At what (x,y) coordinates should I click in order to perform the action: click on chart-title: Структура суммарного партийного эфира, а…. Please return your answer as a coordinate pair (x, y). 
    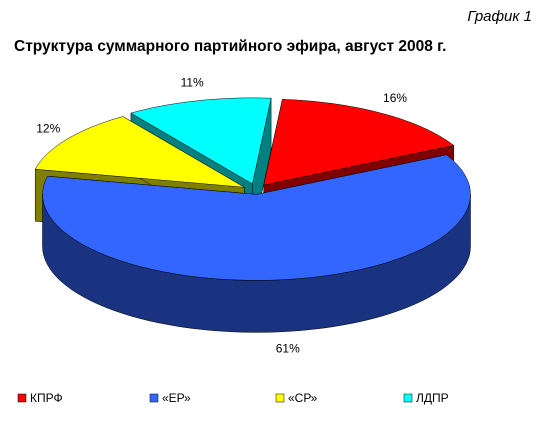
    Looking at the image, I should click on (230, 46).